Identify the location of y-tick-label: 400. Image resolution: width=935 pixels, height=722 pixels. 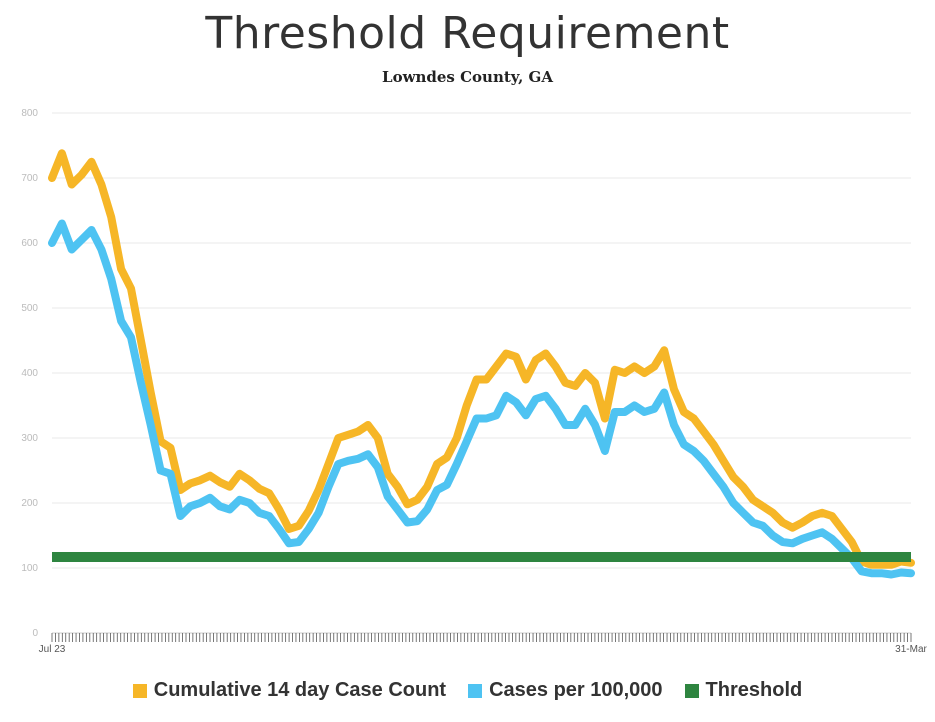
(29, 373).